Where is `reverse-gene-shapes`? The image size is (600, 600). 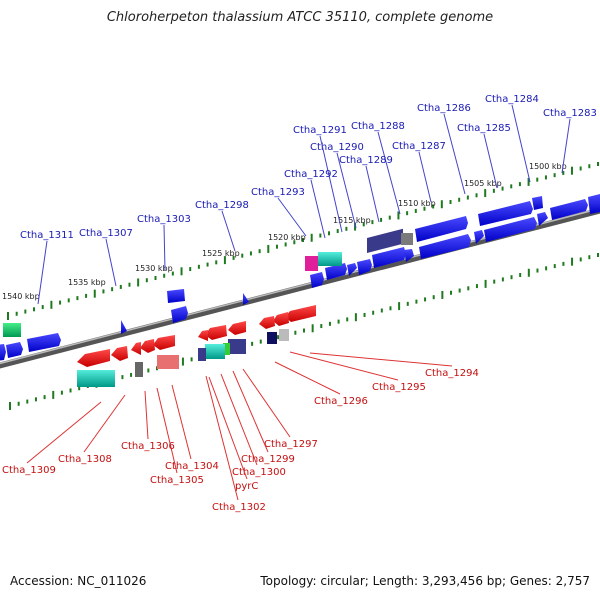
reverse-gene-shapes is located at coordinates (196, 336).